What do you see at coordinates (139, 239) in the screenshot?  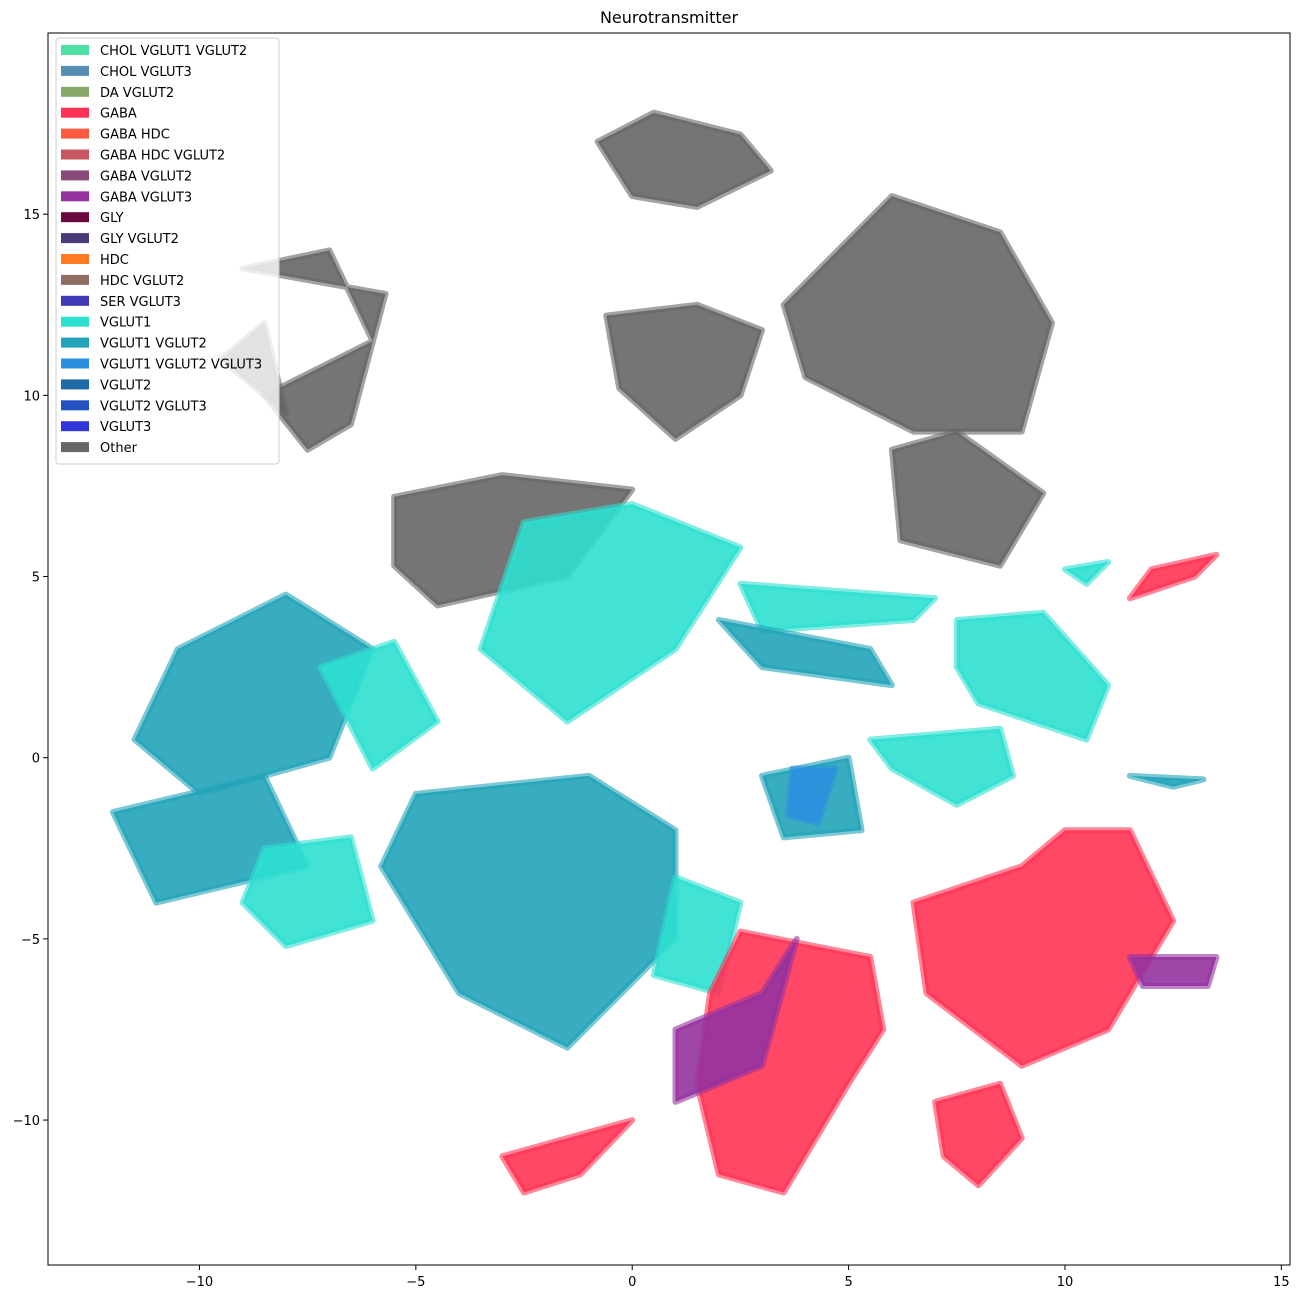 I see `legend-label: GLY VGLUT2` at bounding box center [139, 239].